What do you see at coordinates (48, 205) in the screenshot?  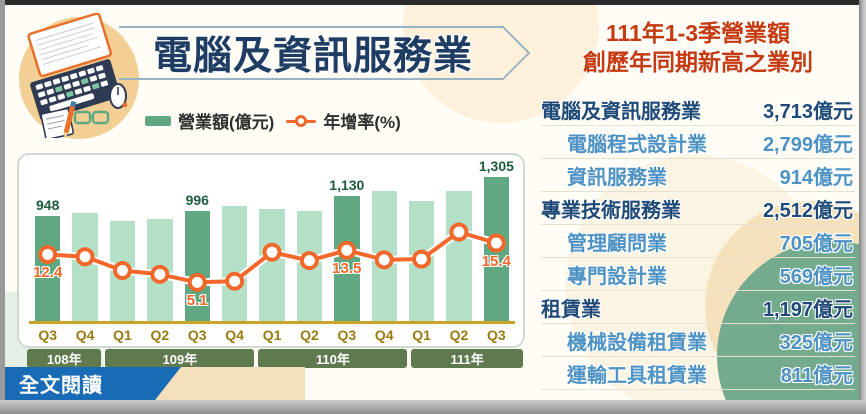 I see `bar-value-label: 948` at bounding box center [48, 205].